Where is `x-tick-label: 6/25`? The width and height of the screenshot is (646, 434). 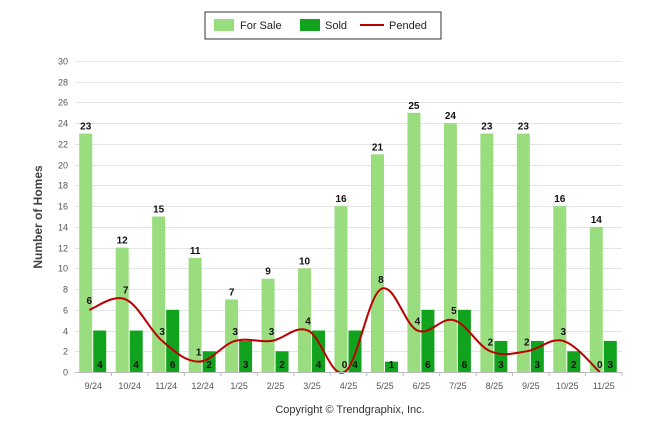 x-tick-label: 6/25 is located at coordinates (422, 386).